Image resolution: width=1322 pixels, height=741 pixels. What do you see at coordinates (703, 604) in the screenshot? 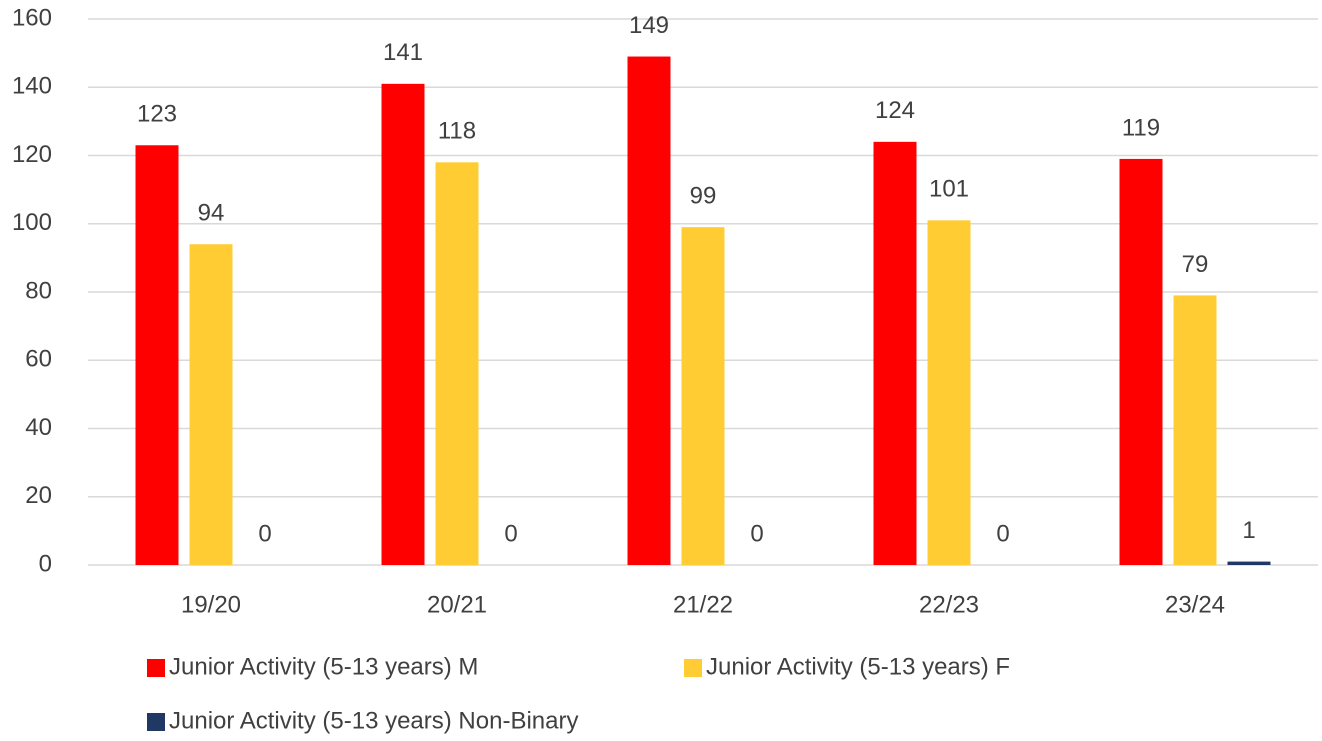
I see `x-tick-label: 21/22` at bounding box center [703, 604].